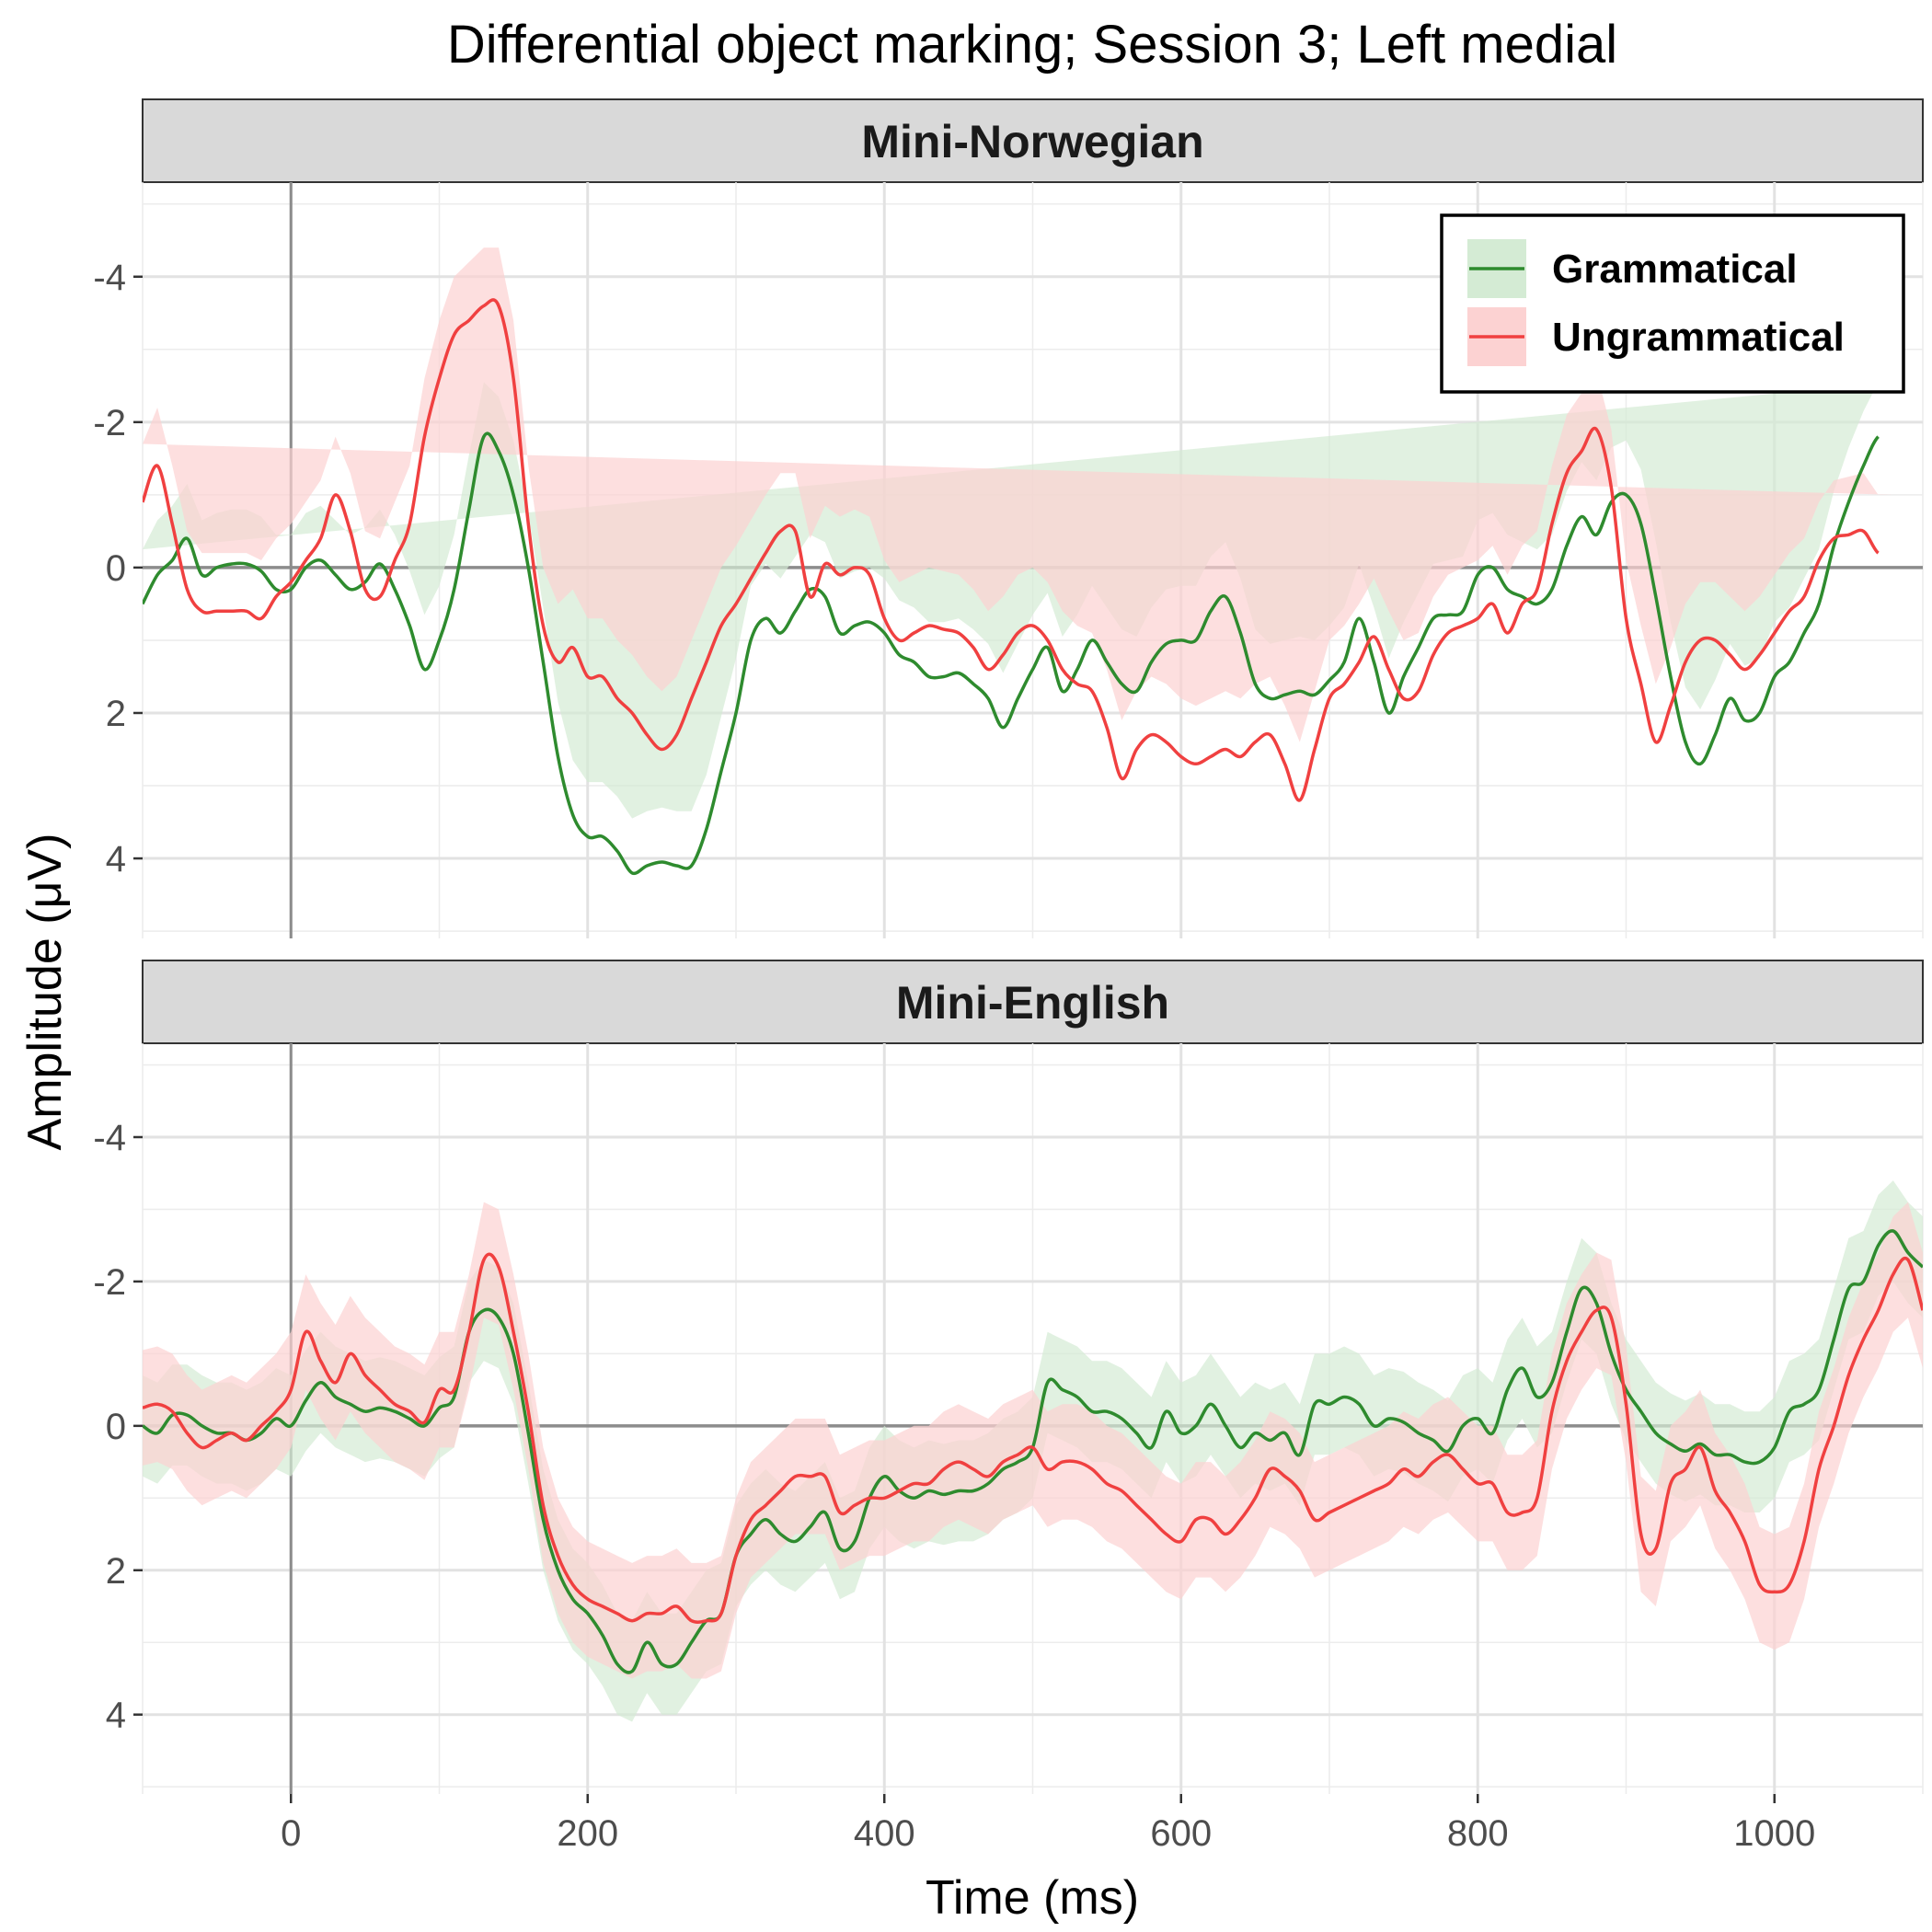 This screenshot has height=1932, width=1932. I want to click on panel-strip-label: Mini-English, so click(1032, 1003).